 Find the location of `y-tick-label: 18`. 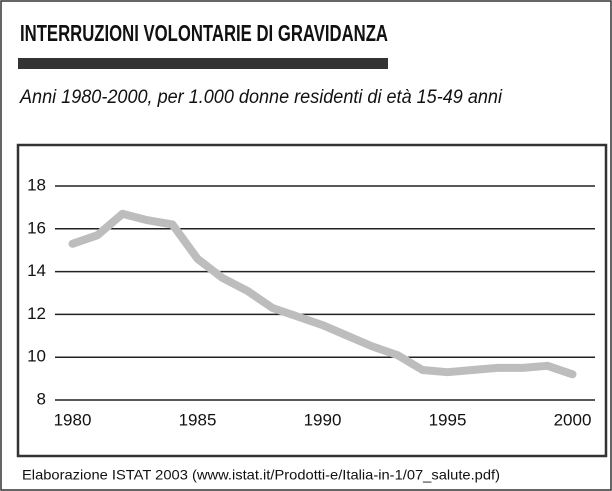

y-tick-label: 18 is located at coordinates (36, 184).